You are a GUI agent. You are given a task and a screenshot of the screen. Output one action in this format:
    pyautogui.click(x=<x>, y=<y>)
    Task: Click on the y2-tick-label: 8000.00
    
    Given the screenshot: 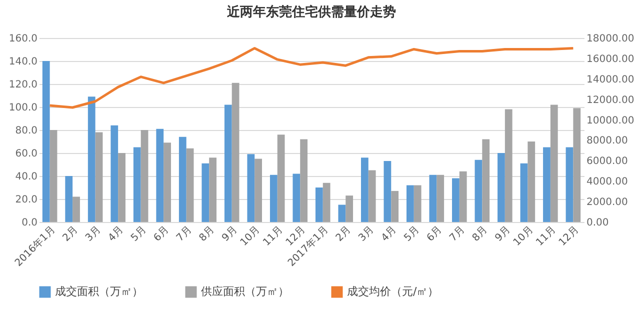 What is the action you would take?
    pyautogui.click(x=607, y=141)
    